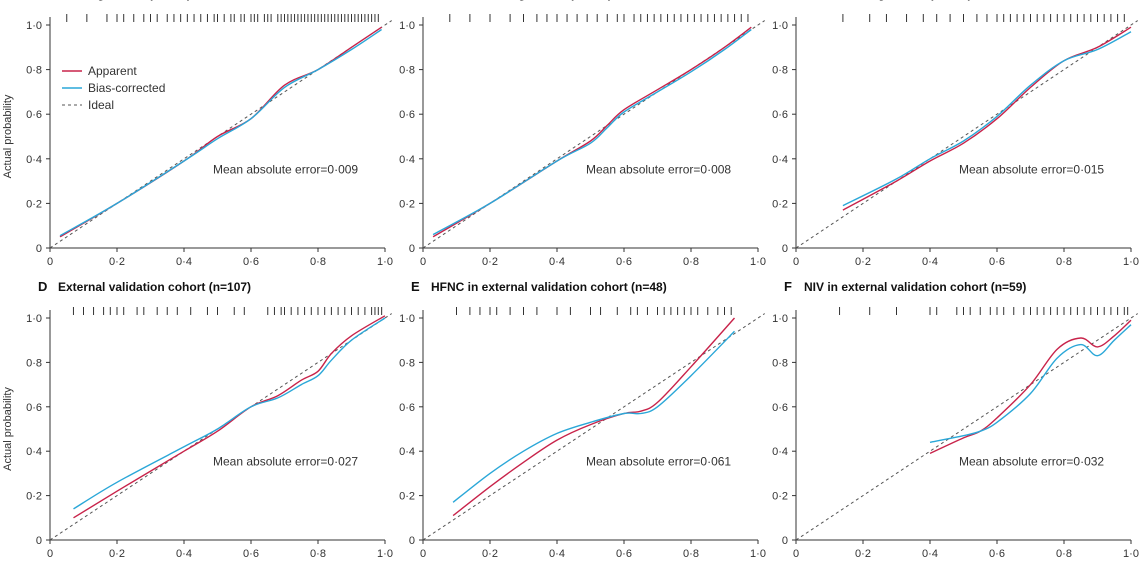  What do you see at coordinates (285, 169) in the screenshot?
I see `mean-absolute-error-label: Mean absolute error=0·009` at bounding box center [285, 169].